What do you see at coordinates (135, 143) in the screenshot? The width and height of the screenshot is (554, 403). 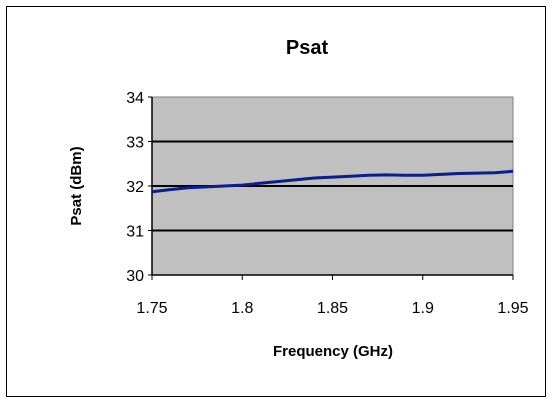 I see `y-tick-label: 33` at bounding box center [135, 143].